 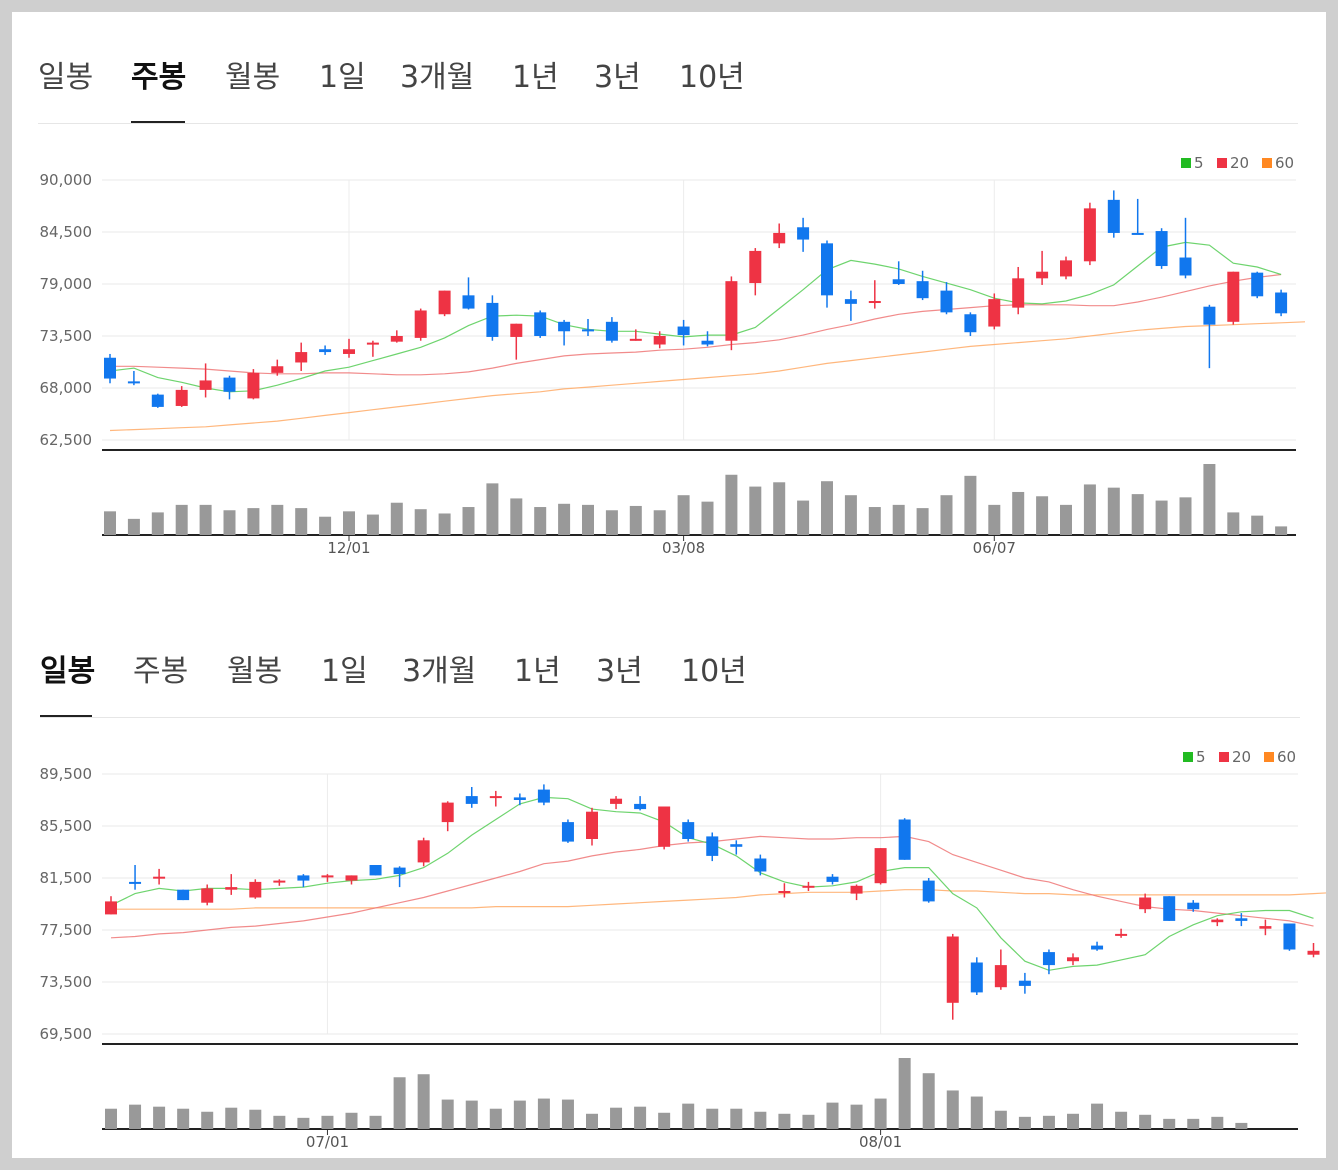 I want to click on legend-label: 20, so click(x=1239, y=163).